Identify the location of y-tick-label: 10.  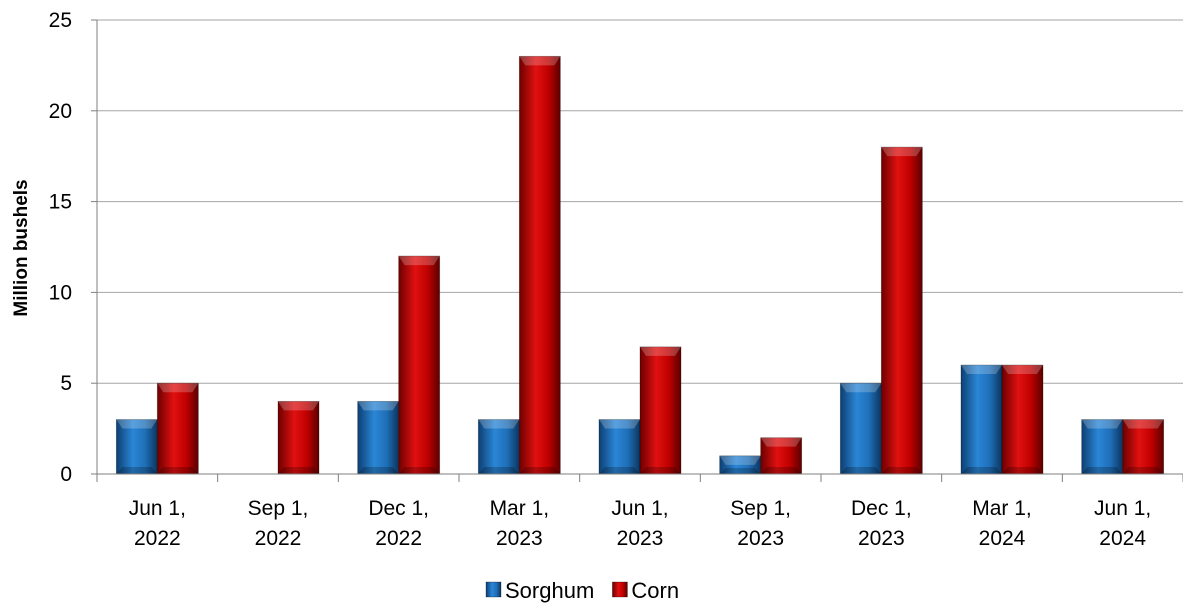
(60, 292).